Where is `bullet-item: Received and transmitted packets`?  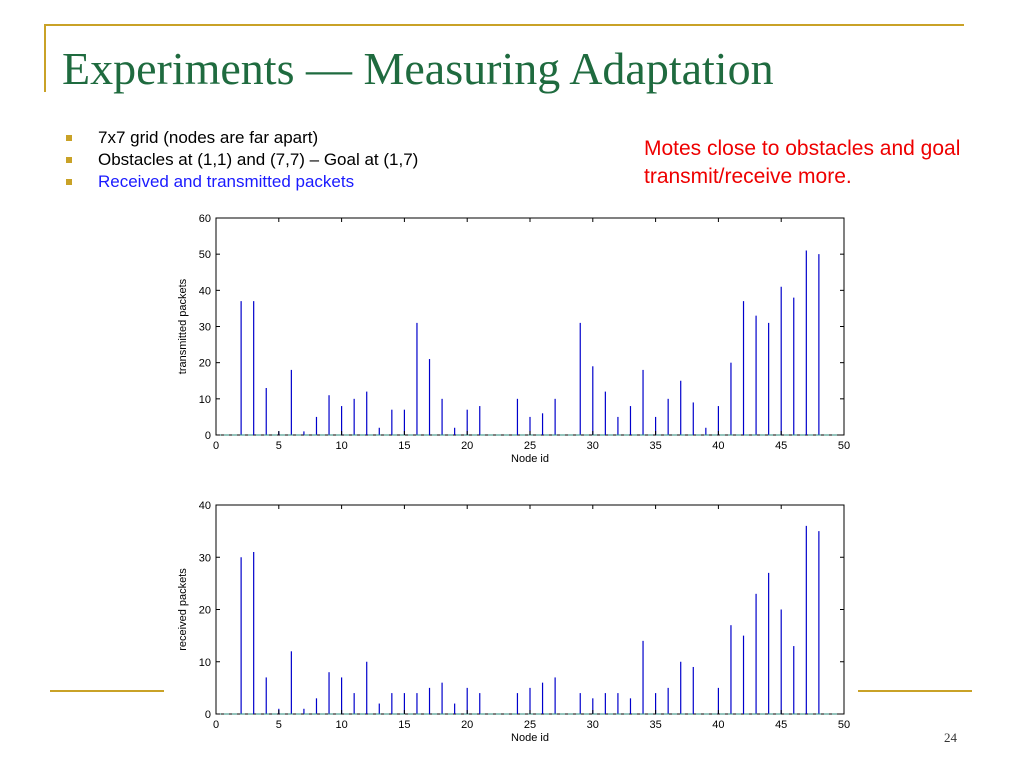 bullet-item: Received and transmitted packets is located at coordinates (241, 182).